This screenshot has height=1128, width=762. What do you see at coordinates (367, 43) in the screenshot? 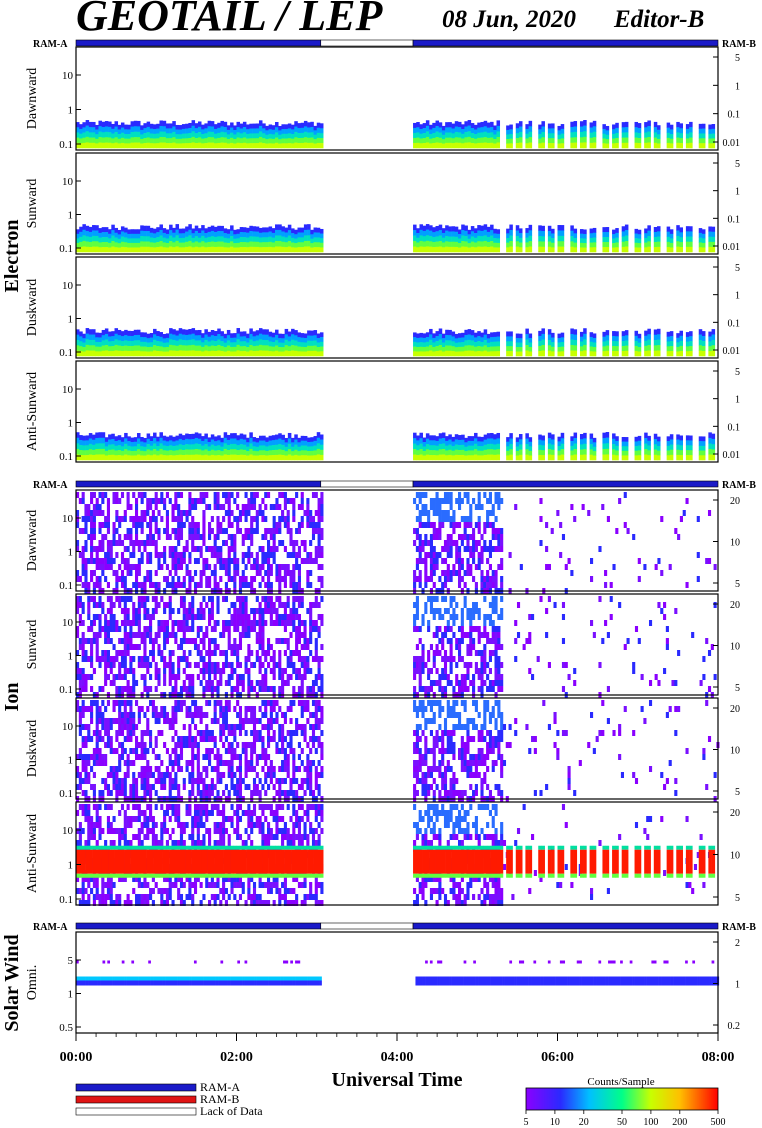
I see `ram-bar-segment` at bounding box center [367, 43].